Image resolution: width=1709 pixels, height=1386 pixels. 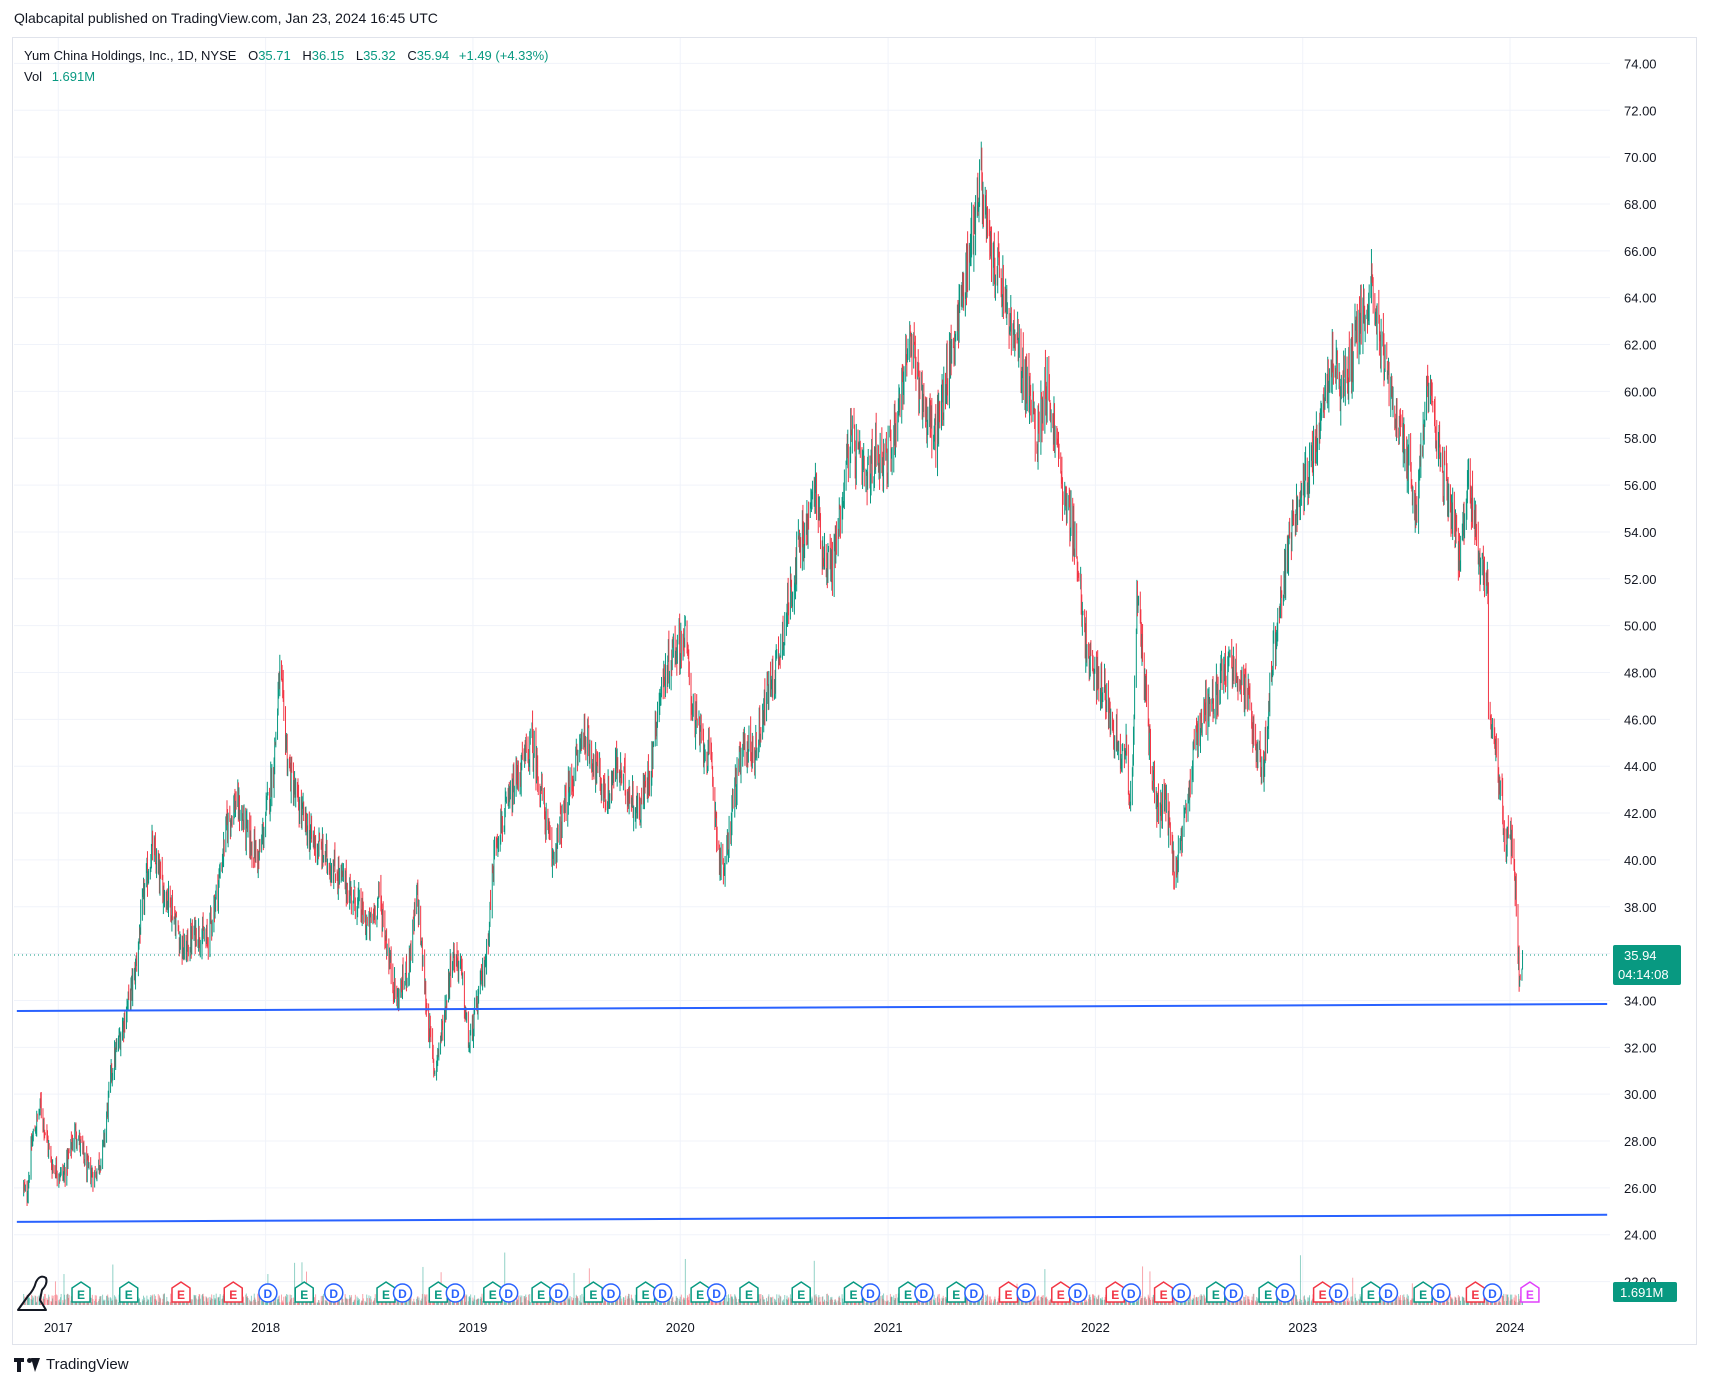 What do you see at coordinates (784, 1327) in the screenshot?
I see `time-axis: 2017 2018 2019 2020 2021 2022 2023 2024` at bounding box center [784, 1327].